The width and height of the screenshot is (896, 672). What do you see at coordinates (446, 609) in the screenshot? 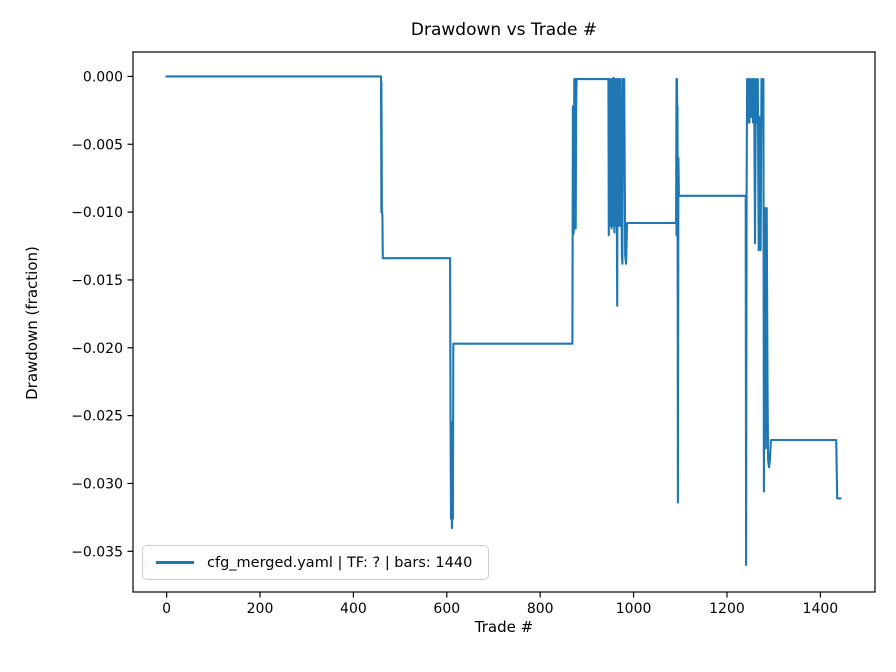
I see `svg-text: 600` at bounding box center [446, 609].